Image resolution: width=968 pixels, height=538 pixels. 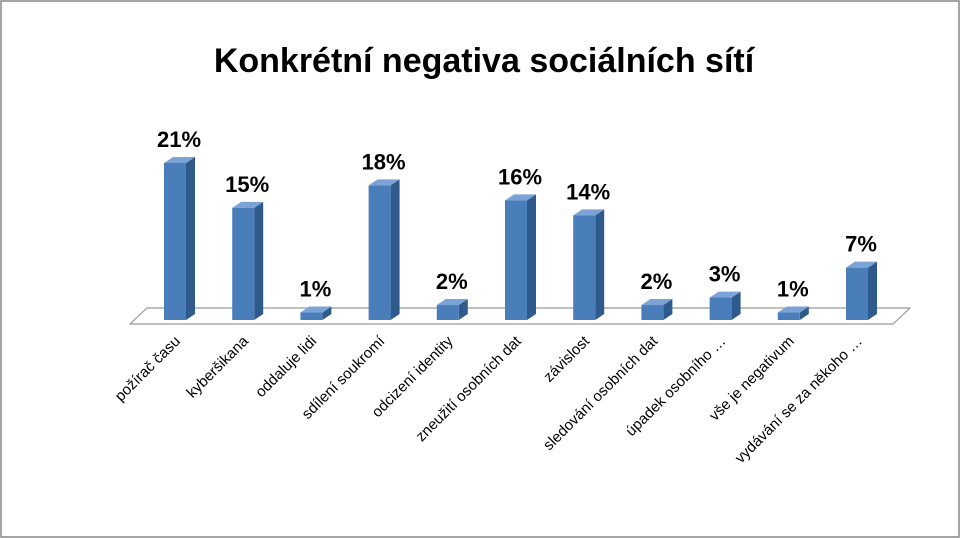 What do you see at coordinates (861, 244) in the screenshot?
I see `value-label: 7%` at bounding box center [861, 244].